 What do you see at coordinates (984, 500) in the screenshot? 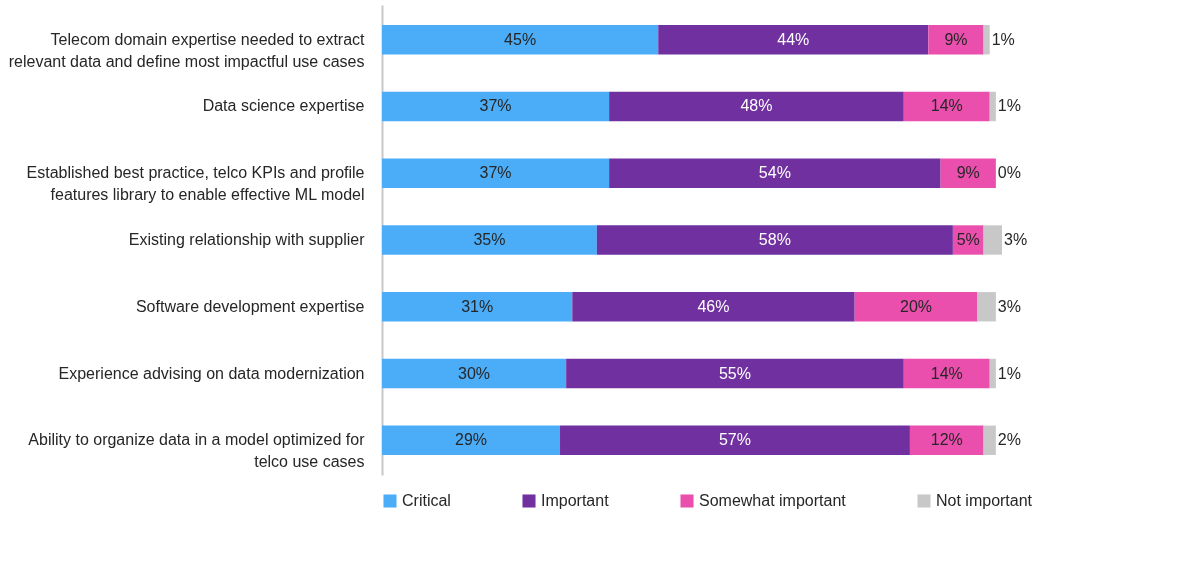
I see `legend-label: Not important` at bounding box center [984, 500].